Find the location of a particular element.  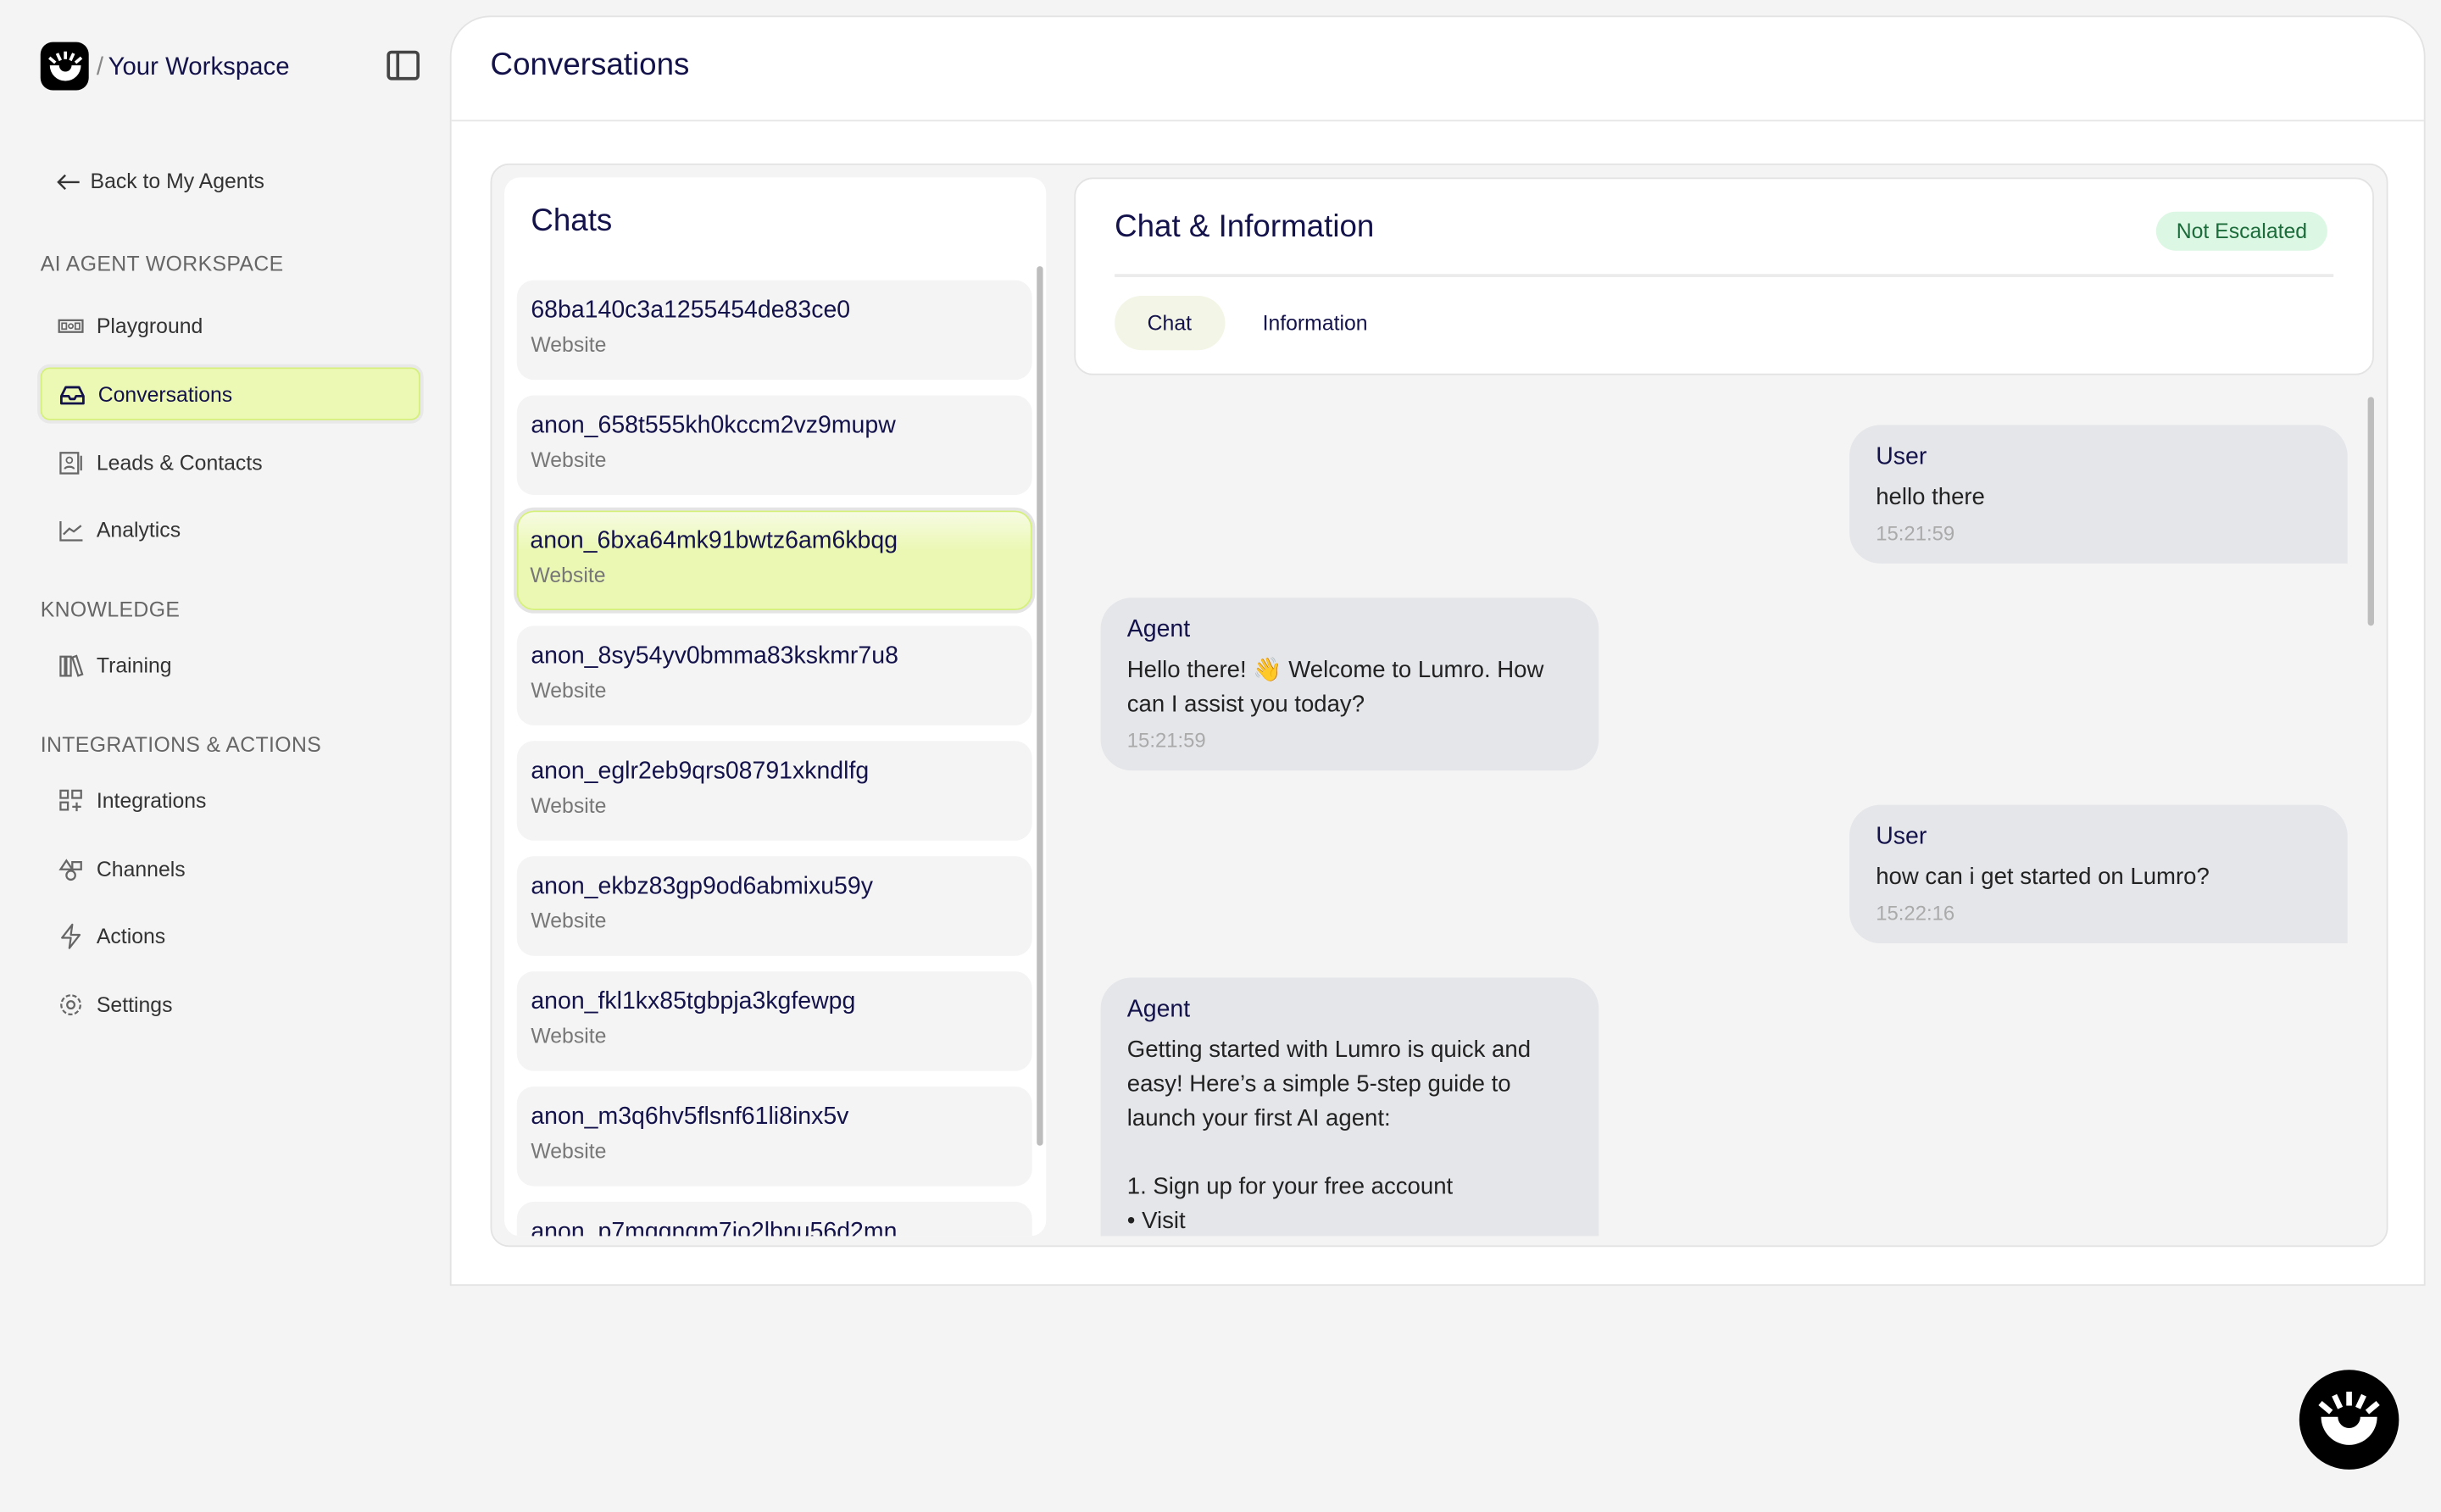

header-divider is located at coordinates (1438, 121).